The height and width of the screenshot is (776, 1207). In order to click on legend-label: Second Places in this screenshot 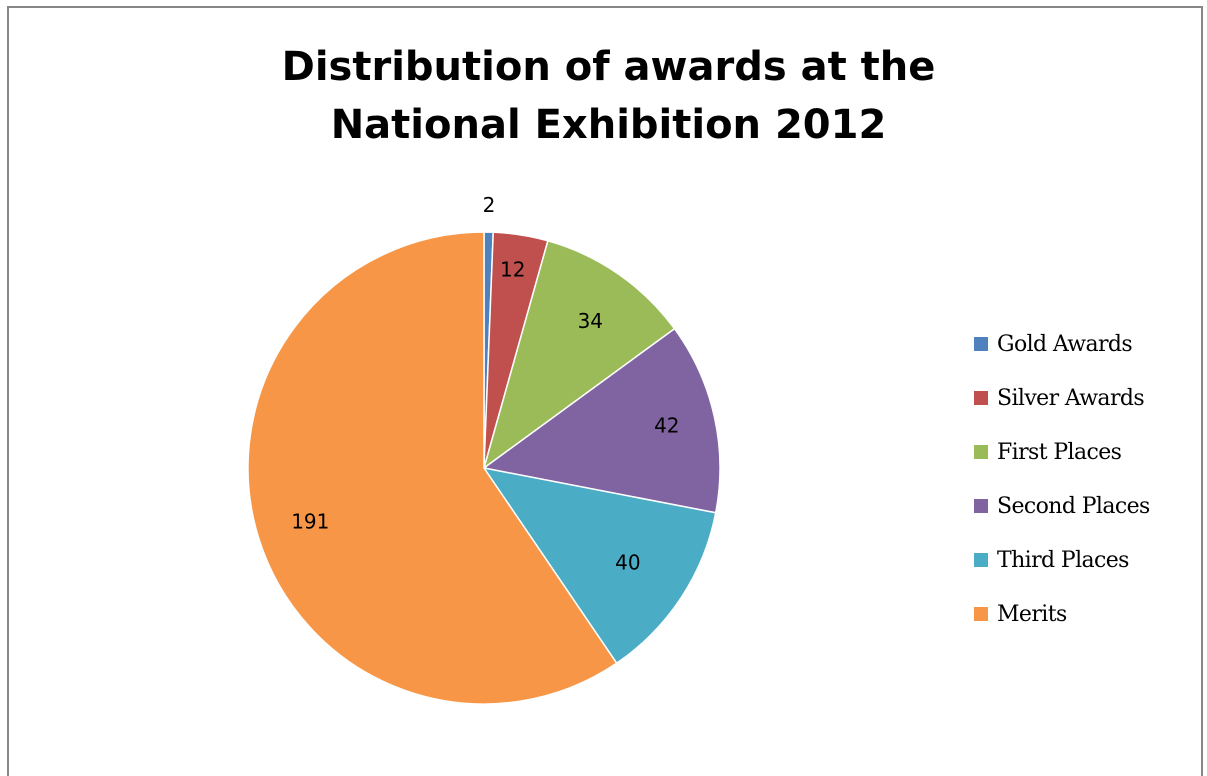, I will do `click(1073, 506)`.